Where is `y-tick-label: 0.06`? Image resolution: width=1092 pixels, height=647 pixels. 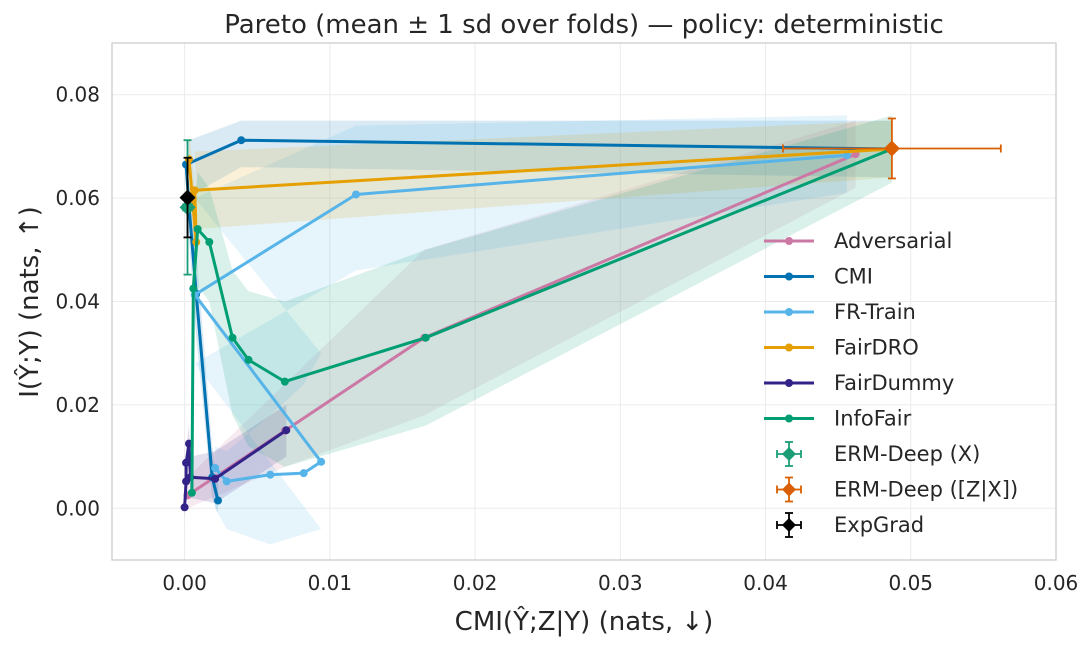 y-tick-label: 0.06 is located at coordinates (77, 198).